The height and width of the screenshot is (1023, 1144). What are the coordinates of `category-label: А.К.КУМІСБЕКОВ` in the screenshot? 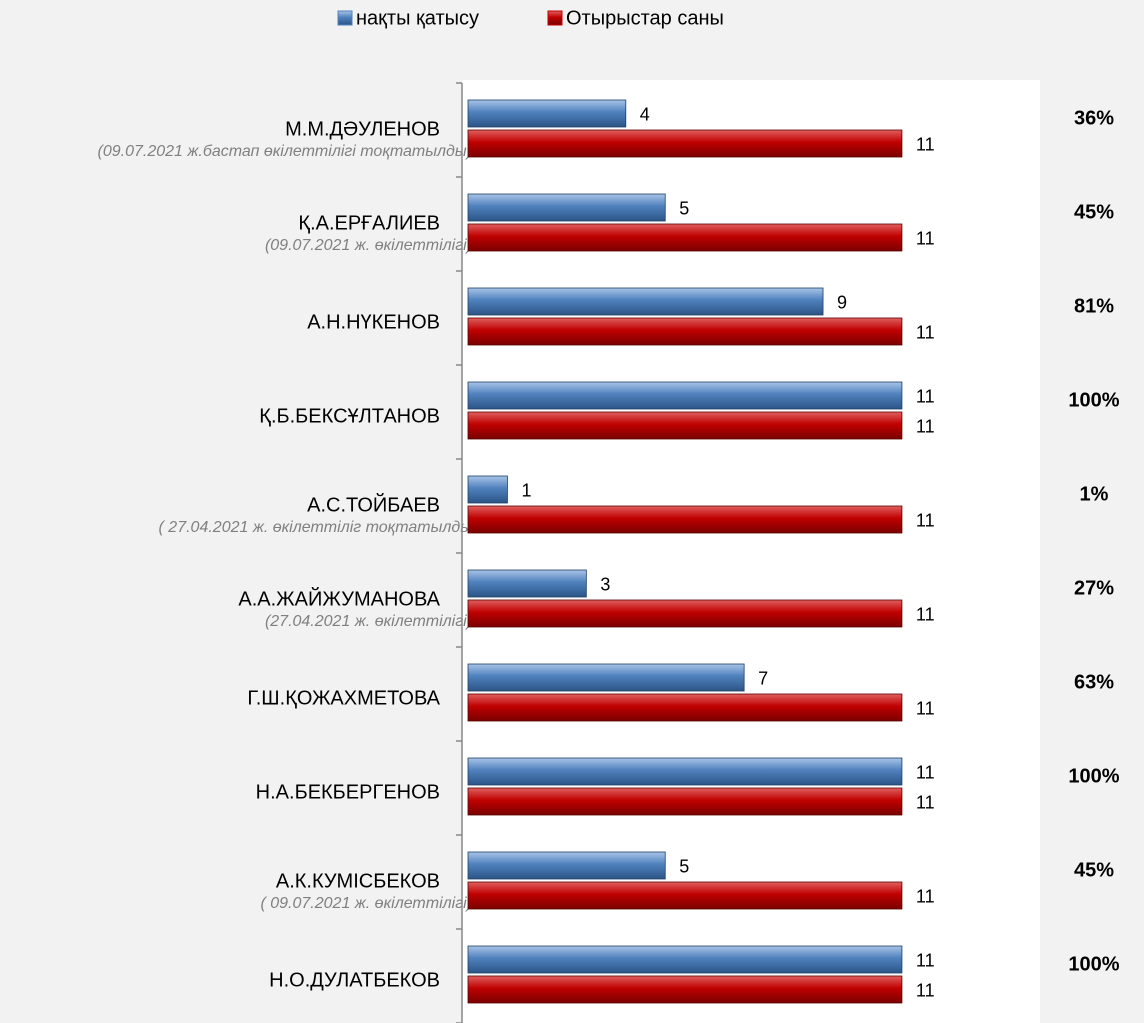 It's located at (358, 881).